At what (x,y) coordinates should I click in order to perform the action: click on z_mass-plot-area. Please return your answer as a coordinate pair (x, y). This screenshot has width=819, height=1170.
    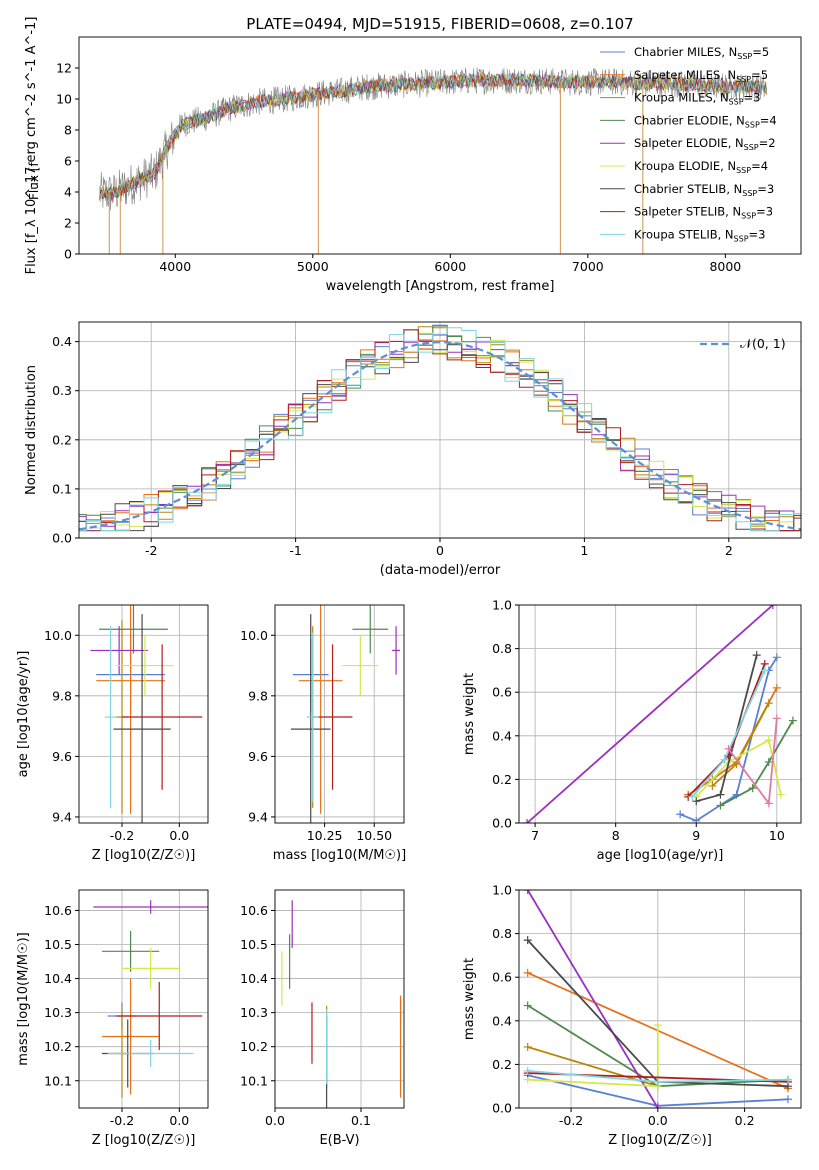
    Looking at the image, I should click on (150, 999).